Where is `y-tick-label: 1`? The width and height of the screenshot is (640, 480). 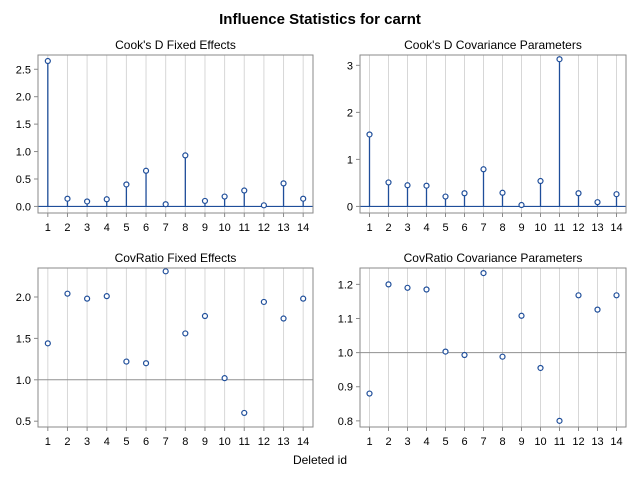 y-tick-label: 1 is located at coordinates (350, 160).